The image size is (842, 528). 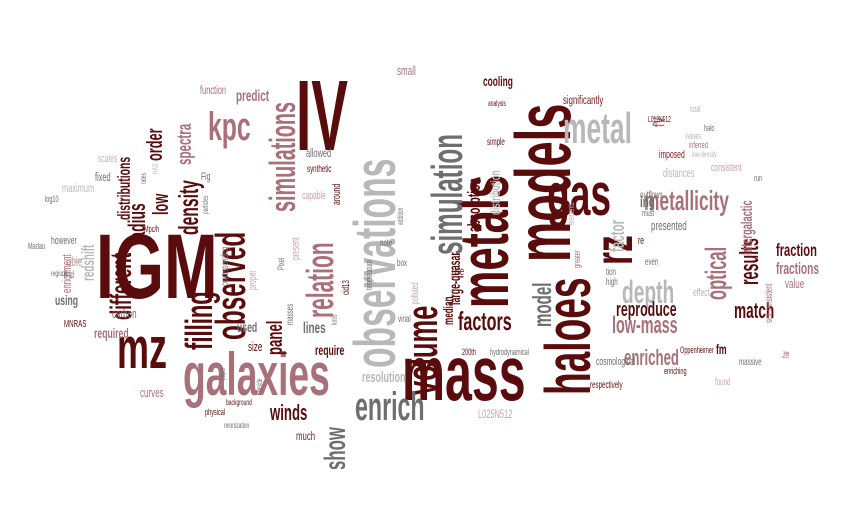 What do you see at coordinates (750, 361) in the screenshot?
I see `cloud-word: massive` at bounding box center [750, 361].